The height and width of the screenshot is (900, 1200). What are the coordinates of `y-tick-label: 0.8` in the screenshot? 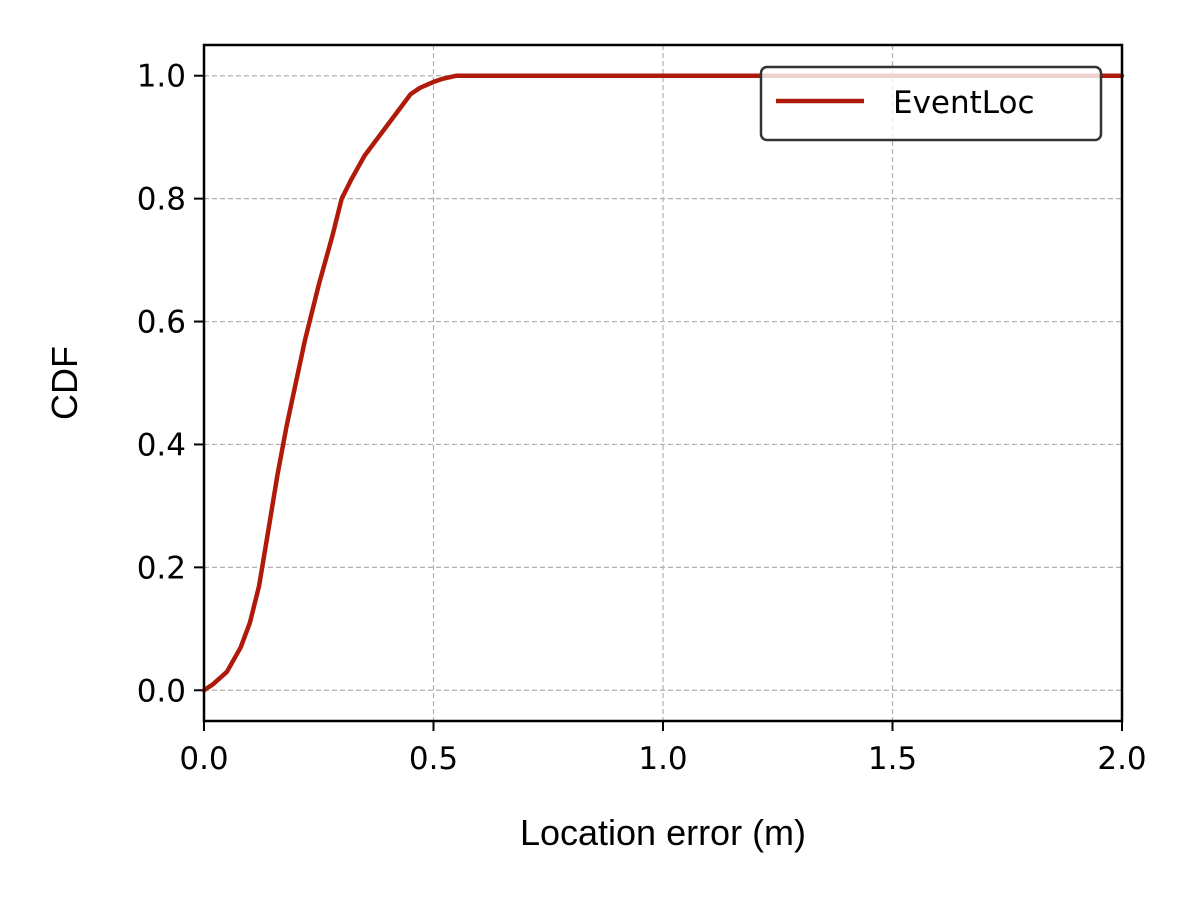 It's located at (161, 200).